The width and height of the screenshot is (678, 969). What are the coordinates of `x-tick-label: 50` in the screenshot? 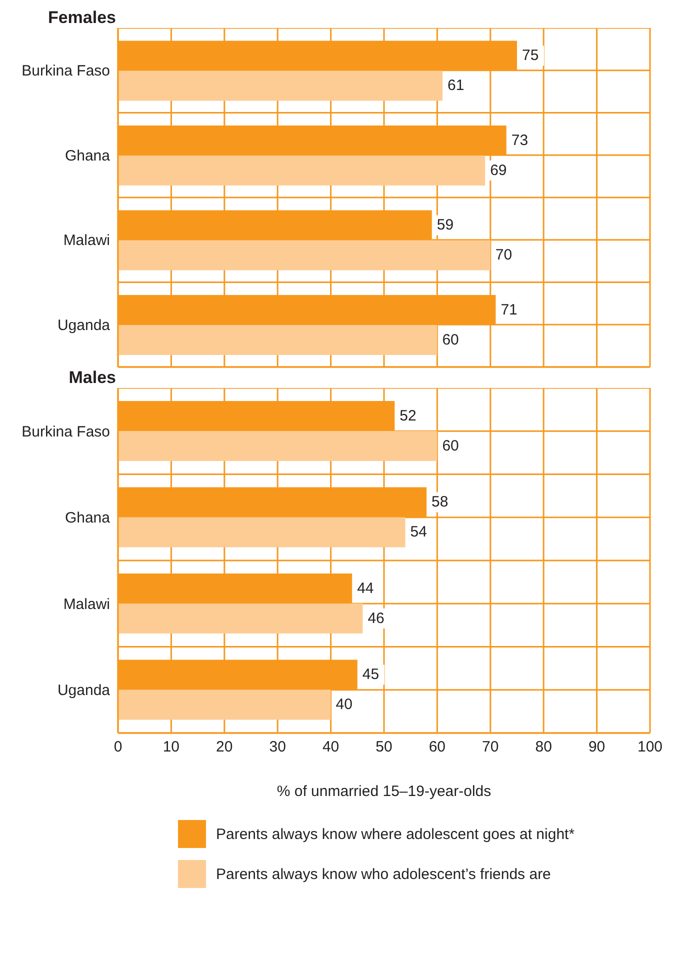 It's located at (384, 747).